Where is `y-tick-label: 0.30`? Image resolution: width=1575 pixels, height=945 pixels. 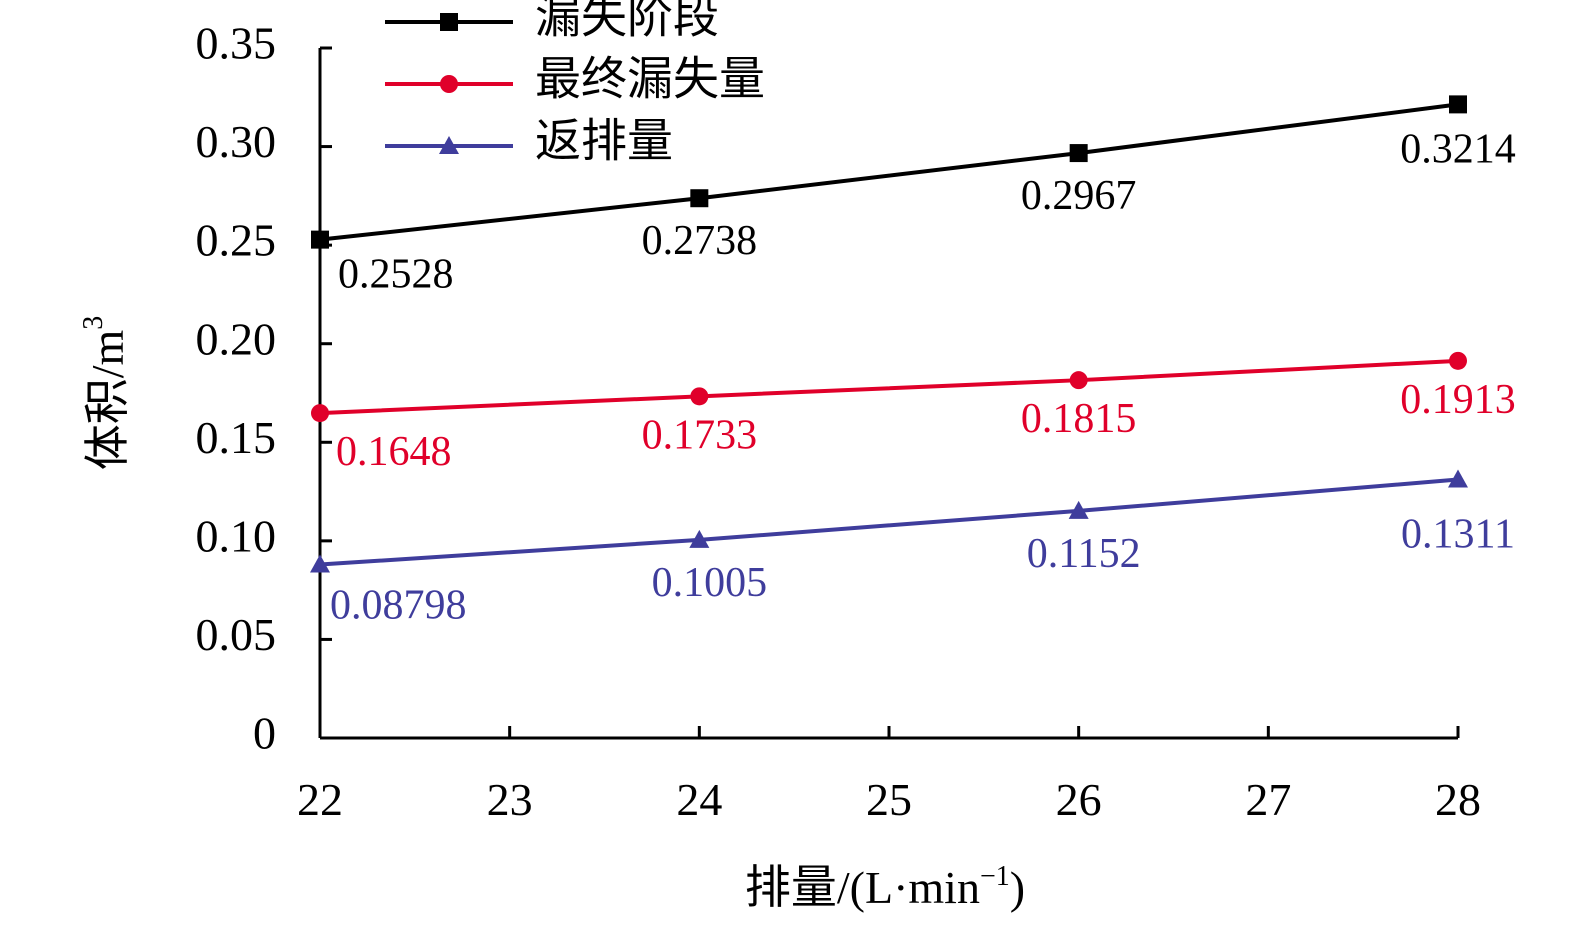
y-tick-label: 0.30 is located at coordinates (236, 141).